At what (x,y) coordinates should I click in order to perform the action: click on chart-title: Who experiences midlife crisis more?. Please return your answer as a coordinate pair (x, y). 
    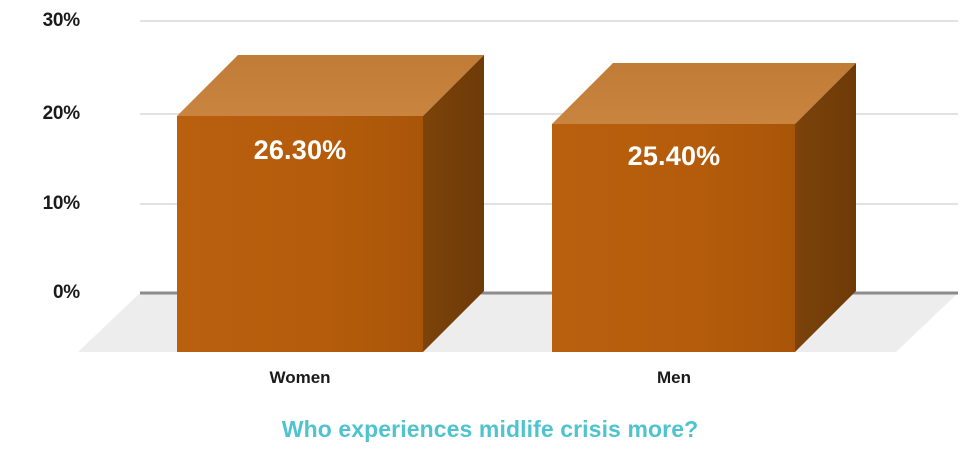
    Looking at the image, I should click on (490, 429).